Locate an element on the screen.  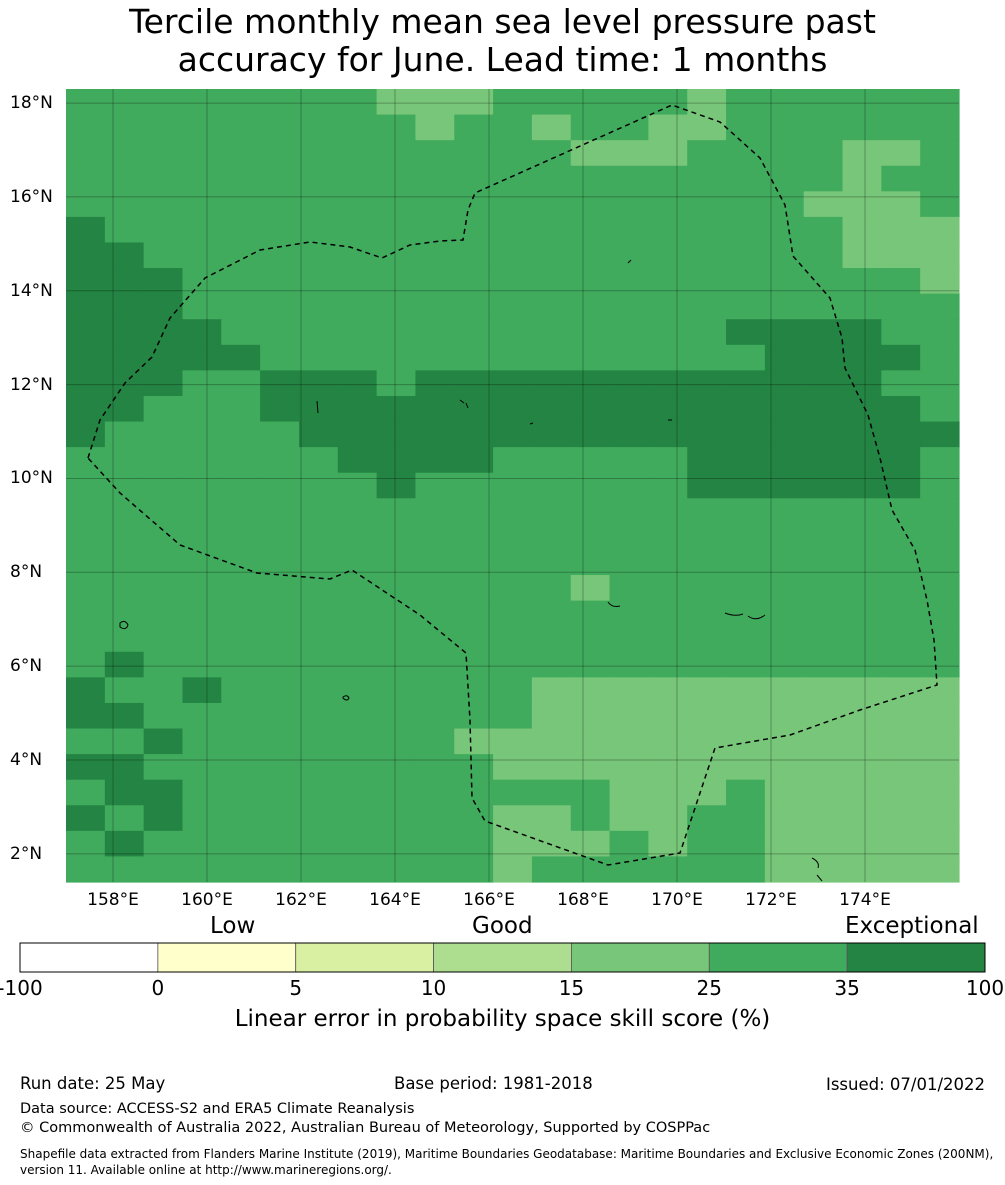
base-period: Base period: 1981-2018 is located at coordinates (493, 1083).